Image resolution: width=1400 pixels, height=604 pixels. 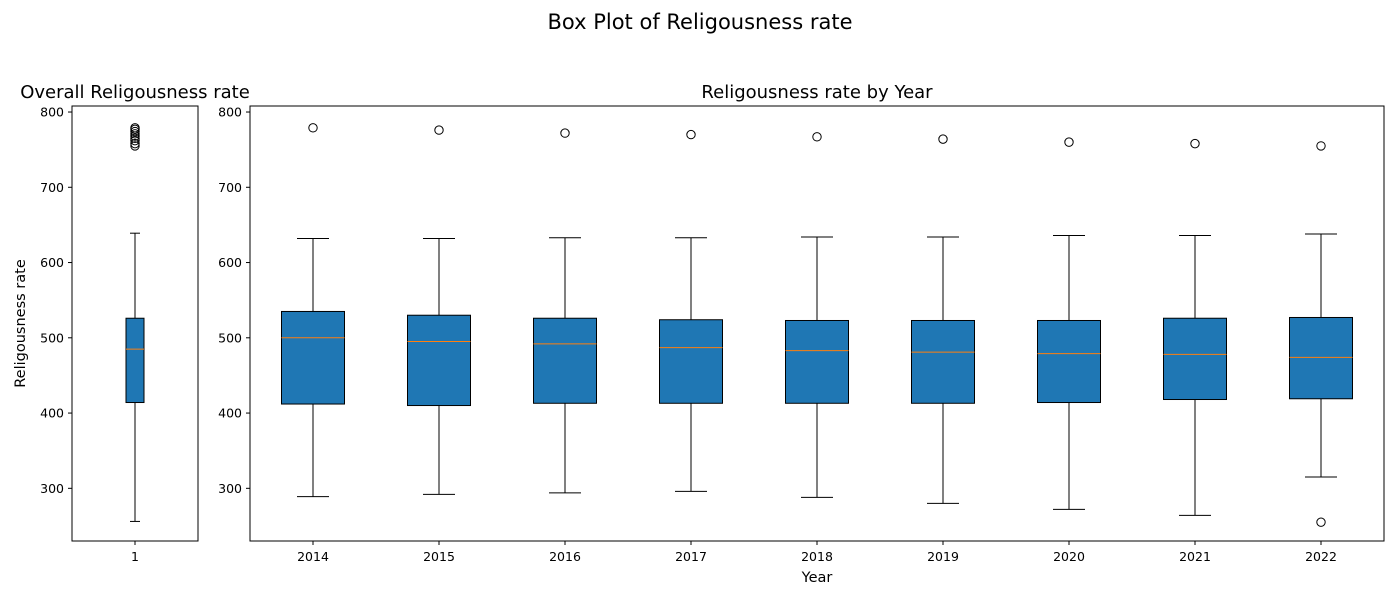 What do you see at coordinates (565, 556) in the screenshot?
I see `x-tick-label: 2016` at bounding box center [565, 556].